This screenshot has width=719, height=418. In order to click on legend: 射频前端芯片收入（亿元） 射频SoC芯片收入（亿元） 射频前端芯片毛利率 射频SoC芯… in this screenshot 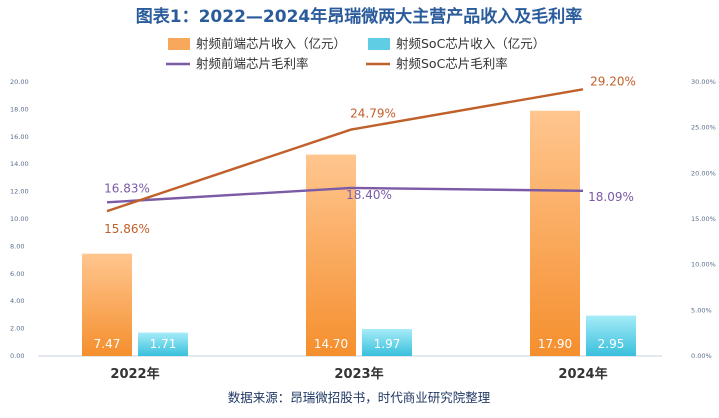, I will do `click(355, 53)`.